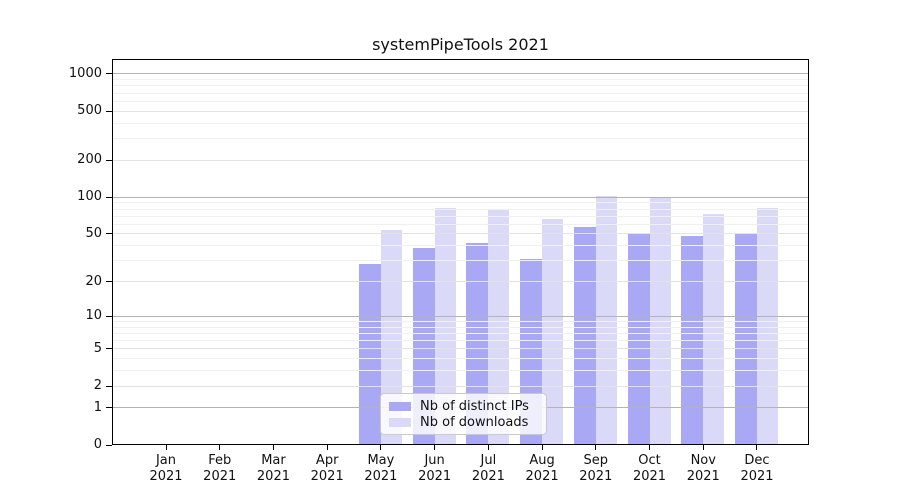 This screenshot has height=500, width=900. Describe the element at coordinates (273, 468) in the screenshot. I see `x-tick-label: Mar 2021` at that location.